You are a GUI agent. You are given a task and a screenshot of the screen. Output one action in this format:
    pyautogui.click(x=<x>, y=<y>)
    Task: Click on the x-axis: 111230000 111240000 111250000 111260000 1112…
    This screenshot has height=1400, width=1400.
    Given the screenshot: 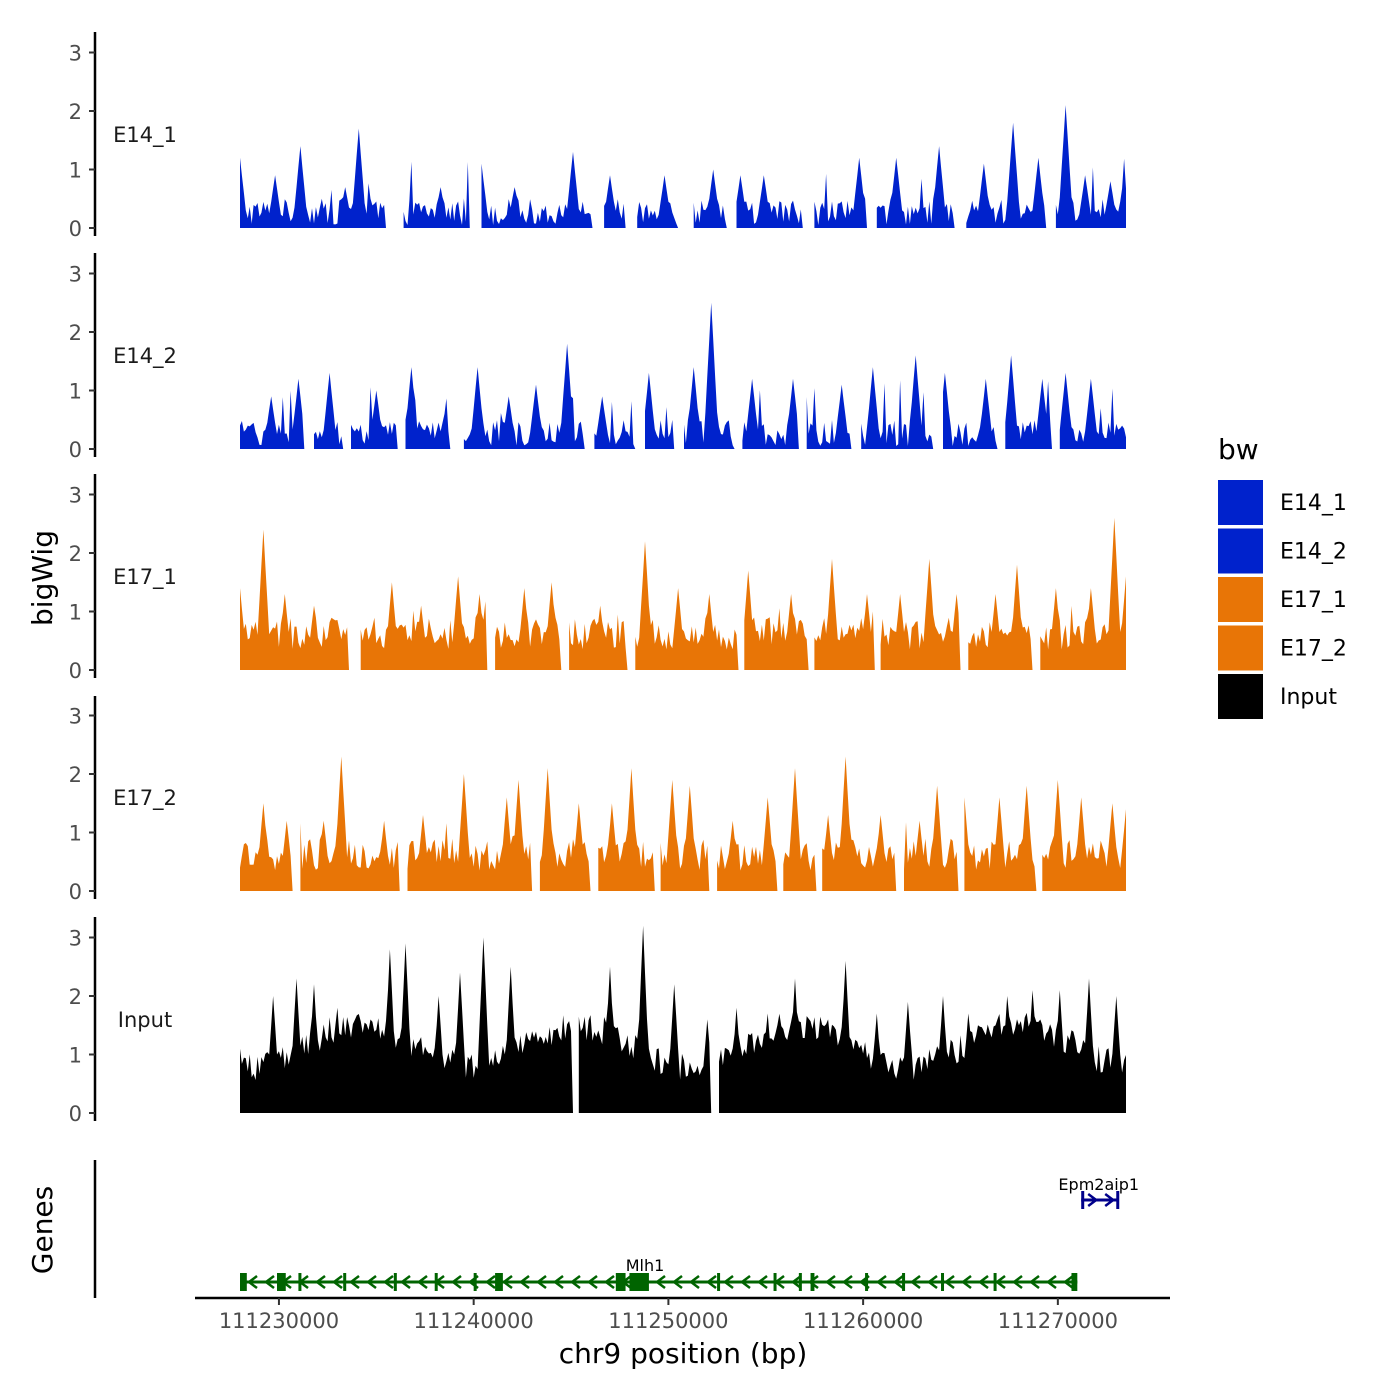 What is the action you would take?
    pyautogui.click(x=682, y=1314)
    